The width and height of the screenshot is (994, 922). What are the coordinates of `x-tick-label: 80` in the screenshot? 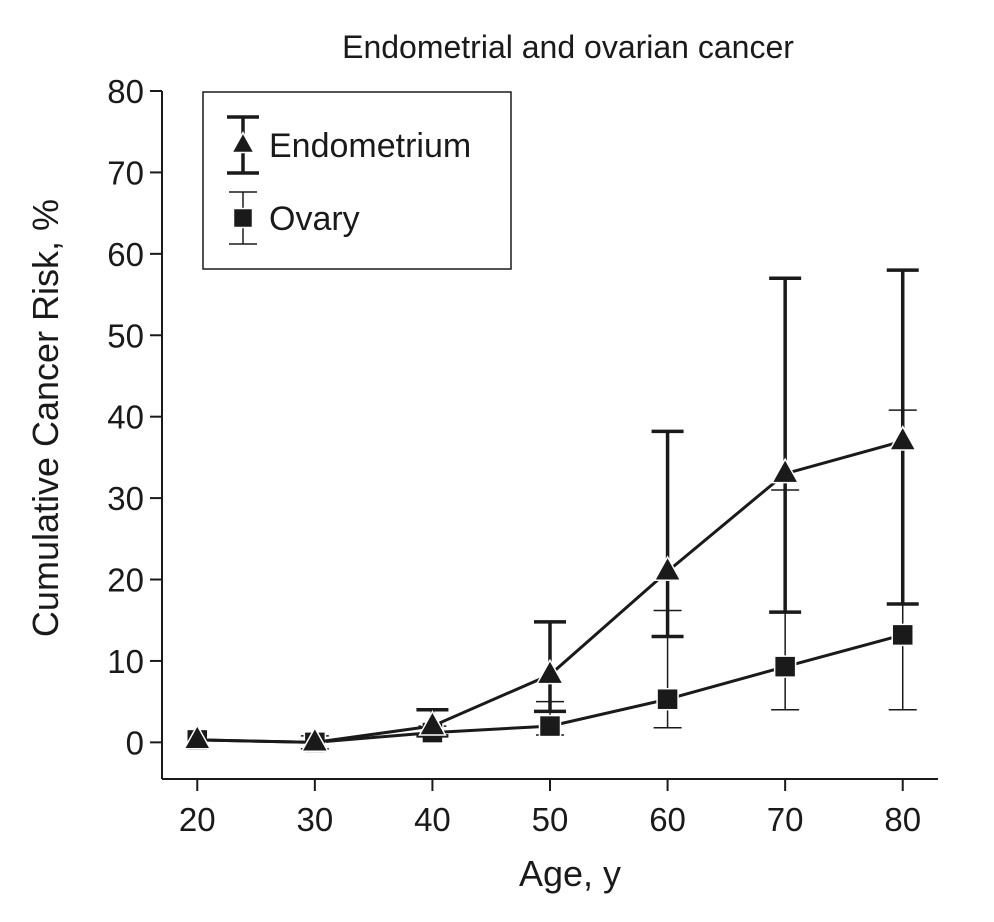 It's located at (902, 819).